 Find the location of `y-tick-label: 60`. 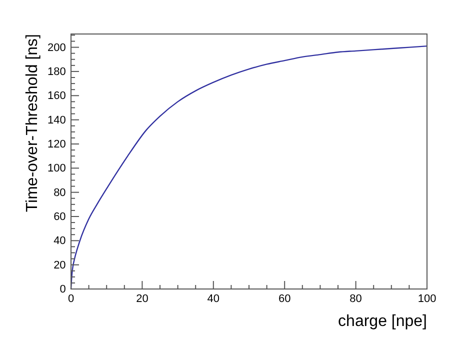

y-tick-label: 60 is located at coordinates (60, 217).